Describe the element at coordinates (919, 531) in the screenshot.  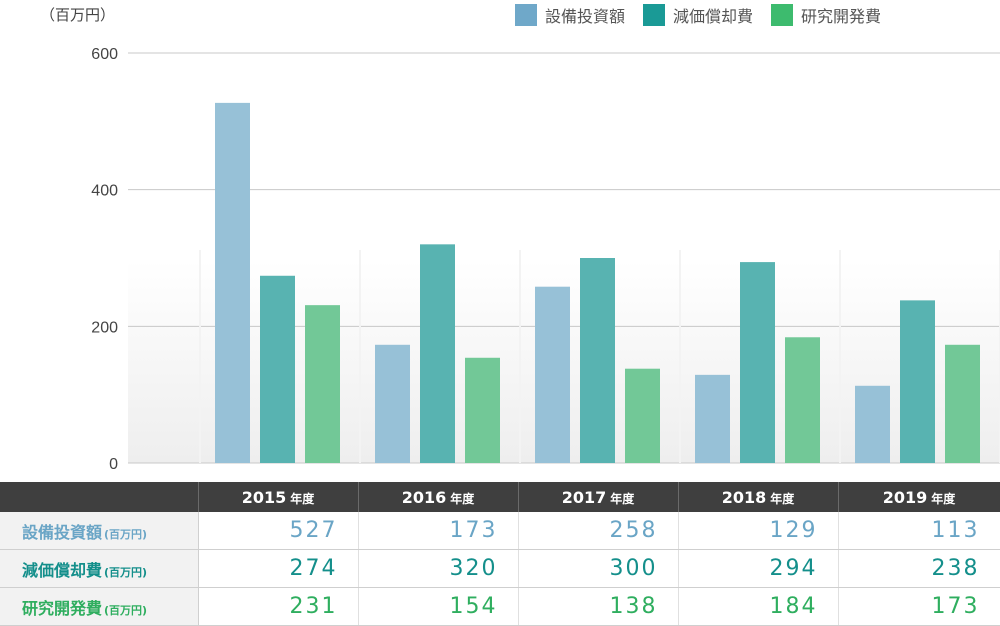
I see `table-cell: 113` at that location.